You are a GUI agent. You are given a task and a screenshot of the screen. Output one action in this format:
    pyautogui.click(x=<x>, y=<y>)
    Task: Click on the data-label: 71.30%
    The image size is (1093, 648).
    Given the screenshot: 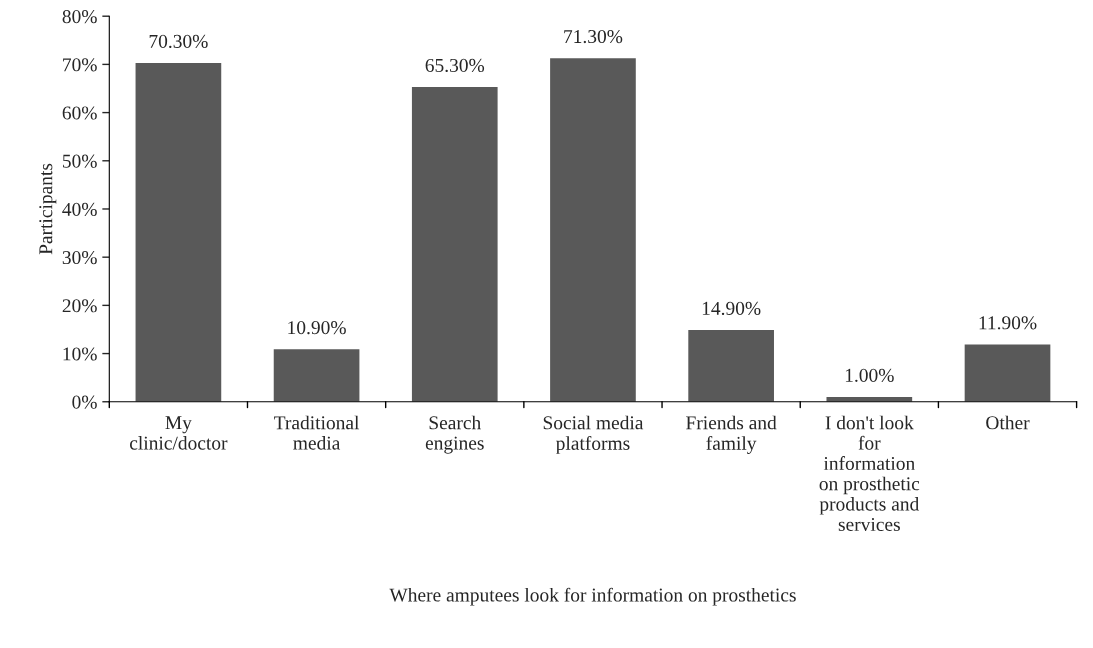 What is the action you would take?
    pyautogui.click(x=593, y=36)
    